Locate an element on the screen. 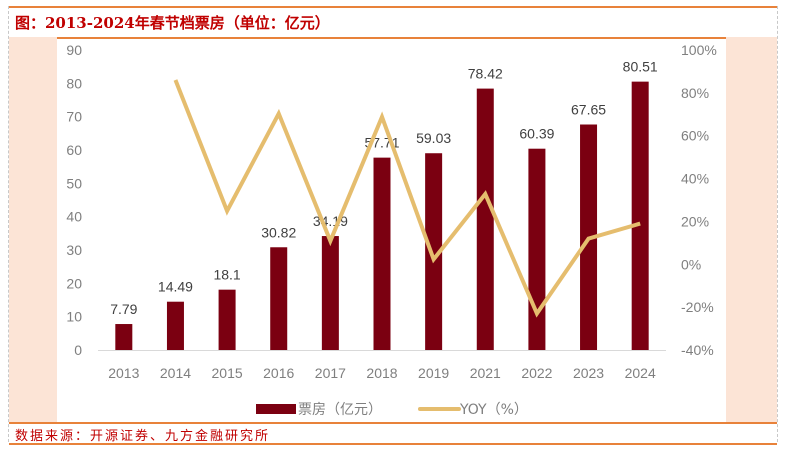 This screenshot has width=785, height=454. legend: 票房（亿元） YOY（%） is located at coordinates (392, 410).